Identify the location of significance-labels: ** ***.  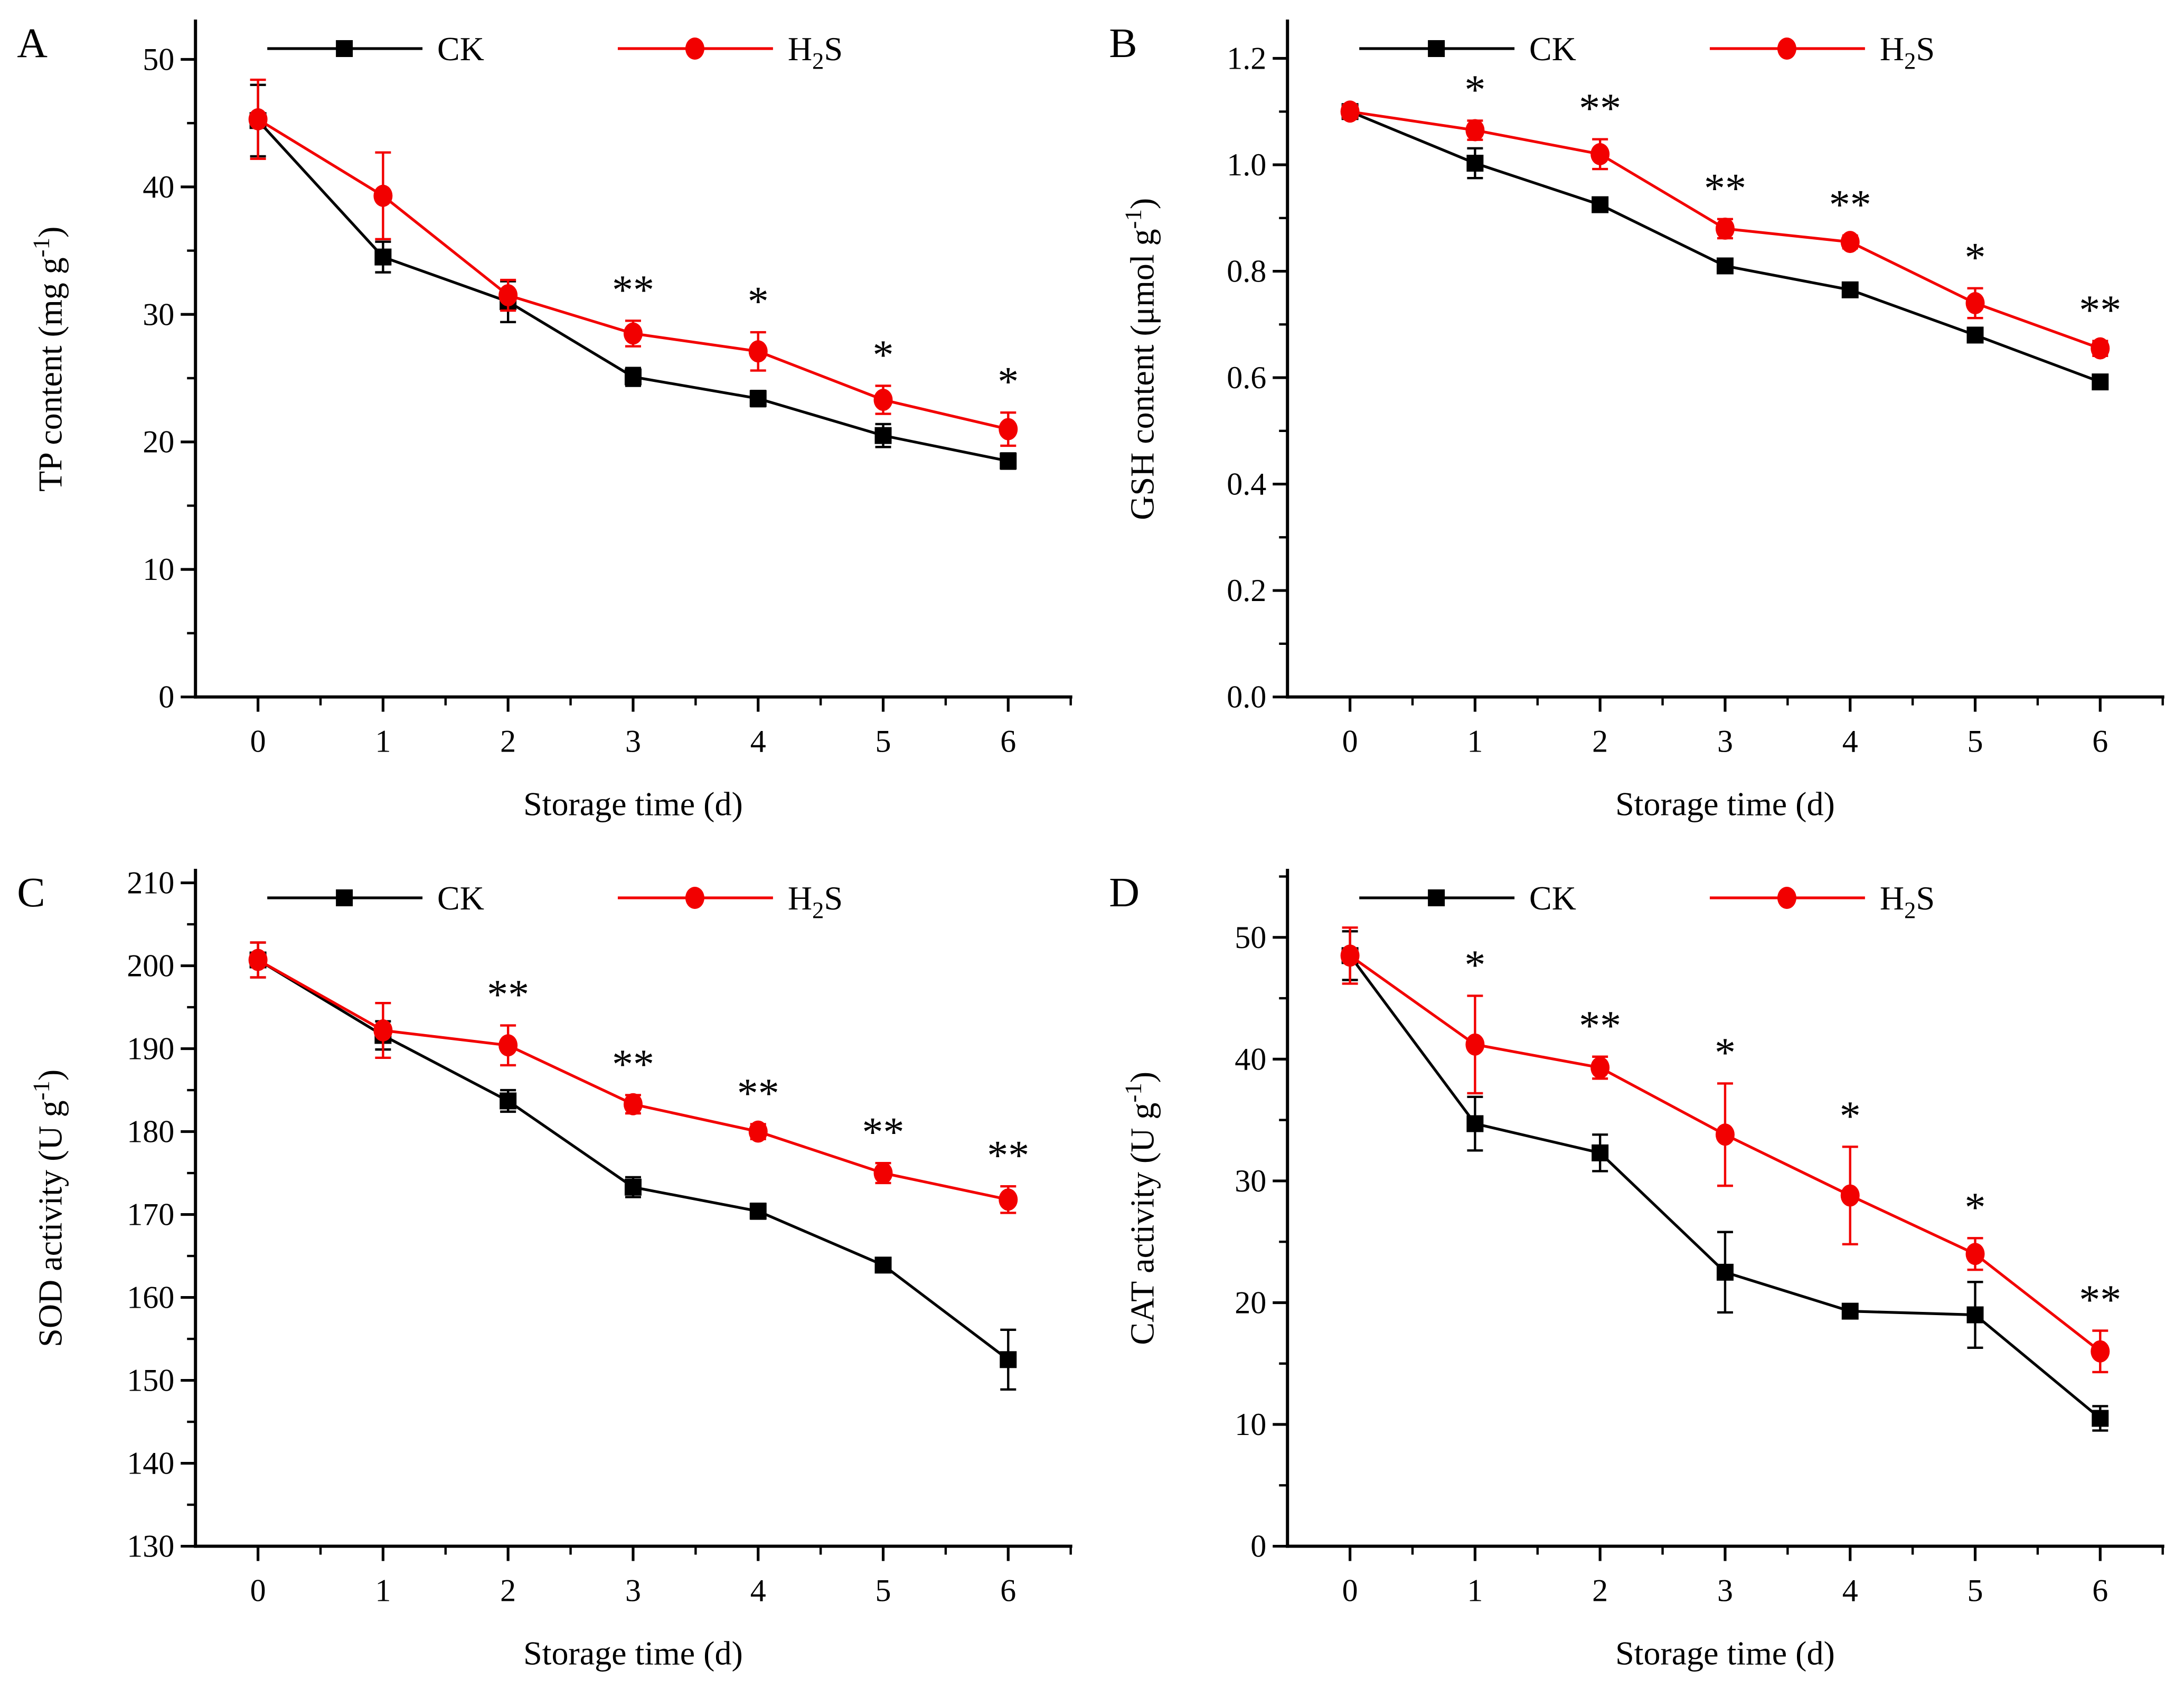
(815, 336).